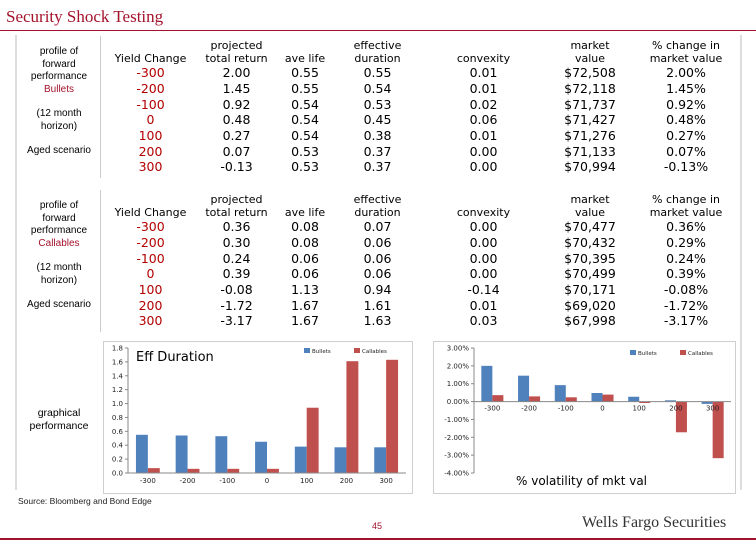  I want to click on bar-callables--200, so click(535, 399).